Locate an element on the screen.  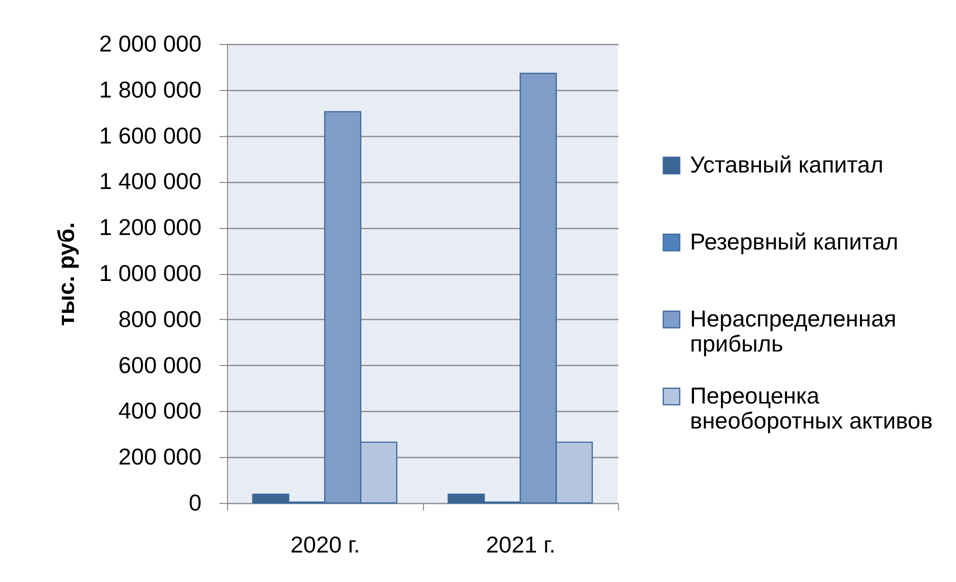
y-tick-label: 400 000 is located at coordinates (160, 411).